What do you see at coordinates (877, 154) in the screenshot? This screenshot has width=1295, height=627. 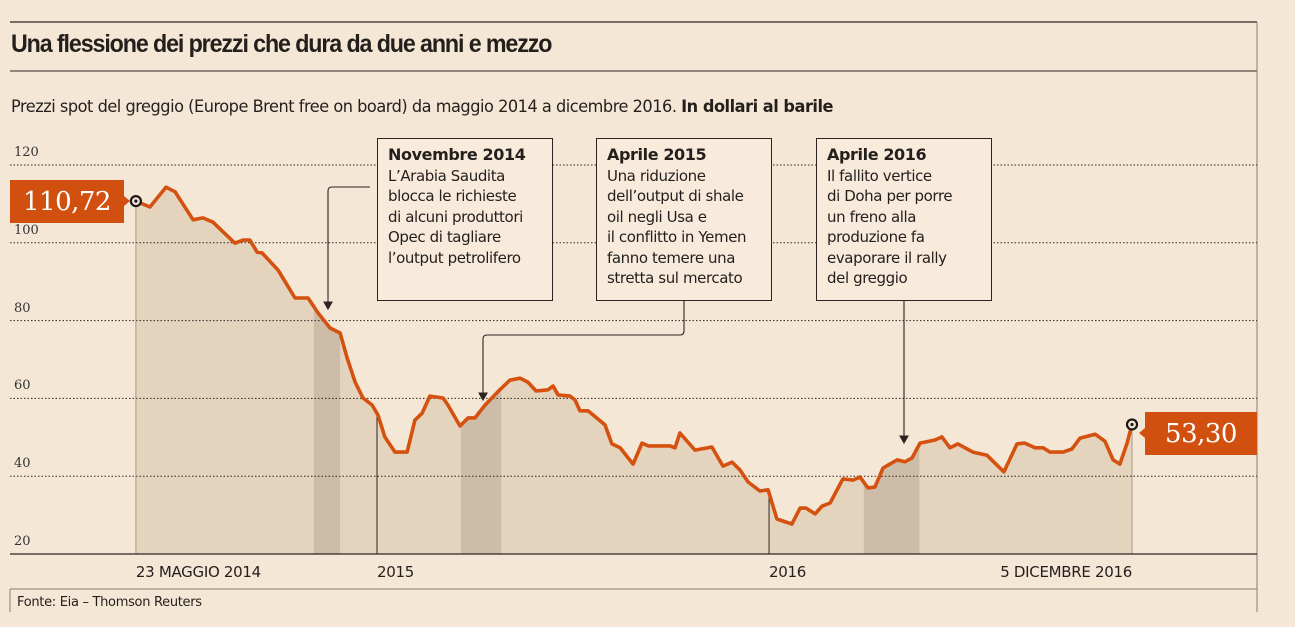 I see `annotation-heading: Aprile 2016` at bounding box center [877, 154].